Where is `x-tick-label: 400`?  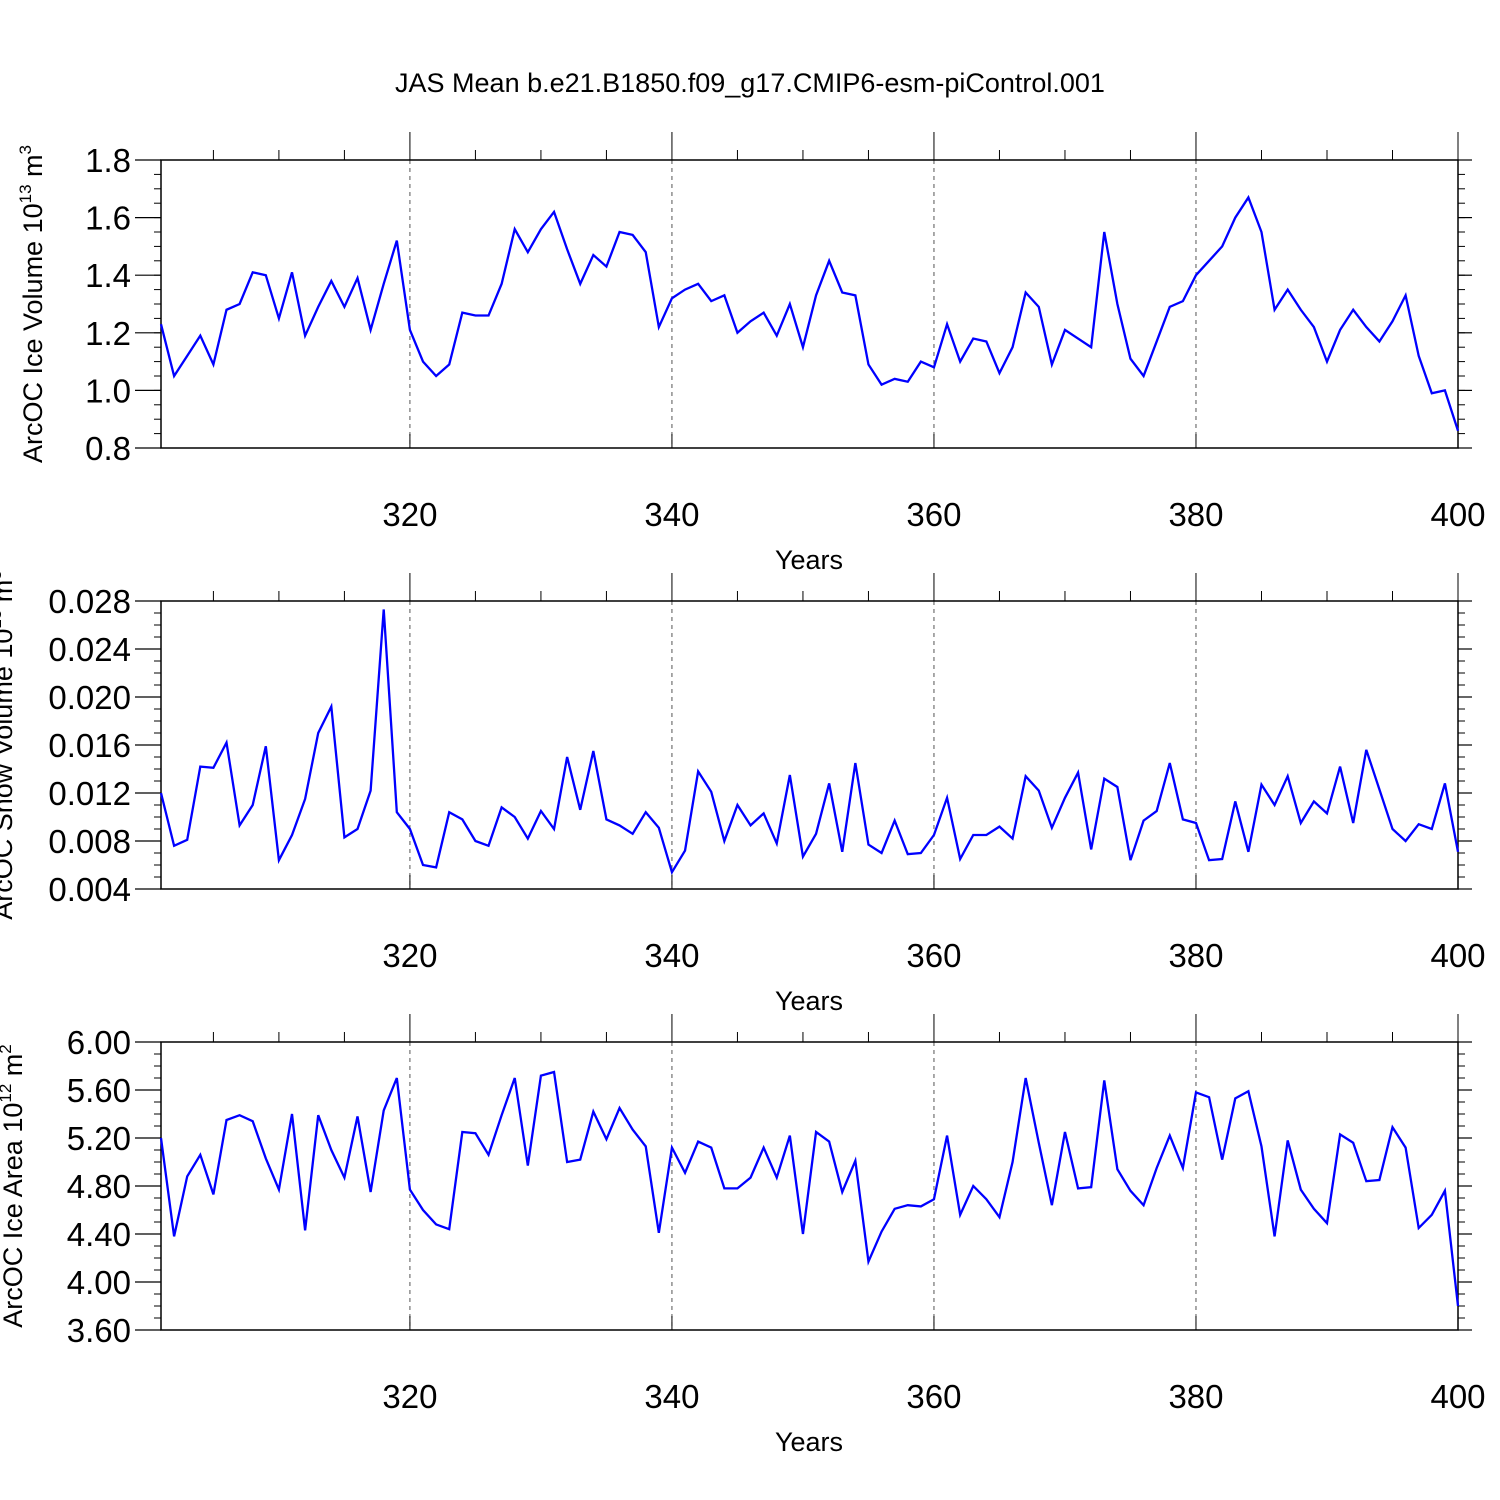
x-tick-label: 400 is located at coordinates (1457, 514).